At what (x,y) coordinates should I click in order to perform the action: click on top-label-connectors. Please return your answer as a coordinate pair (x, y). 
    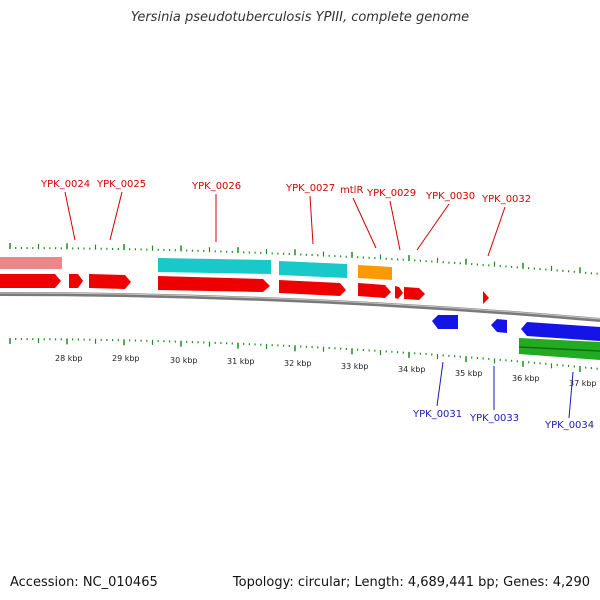
    Looking at the image, I should click on (285, 224).